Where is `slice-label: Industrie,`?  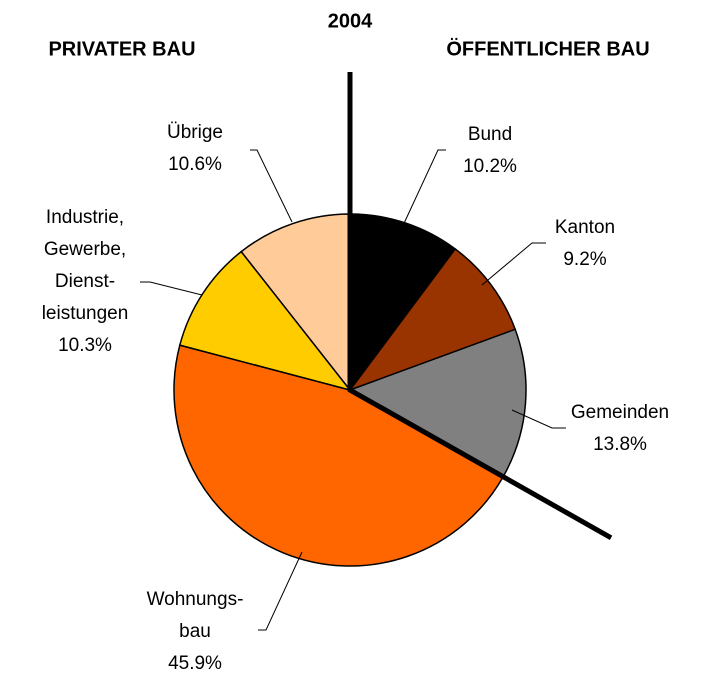
slice-label: Industrie, is located at coordinates (85, 217).